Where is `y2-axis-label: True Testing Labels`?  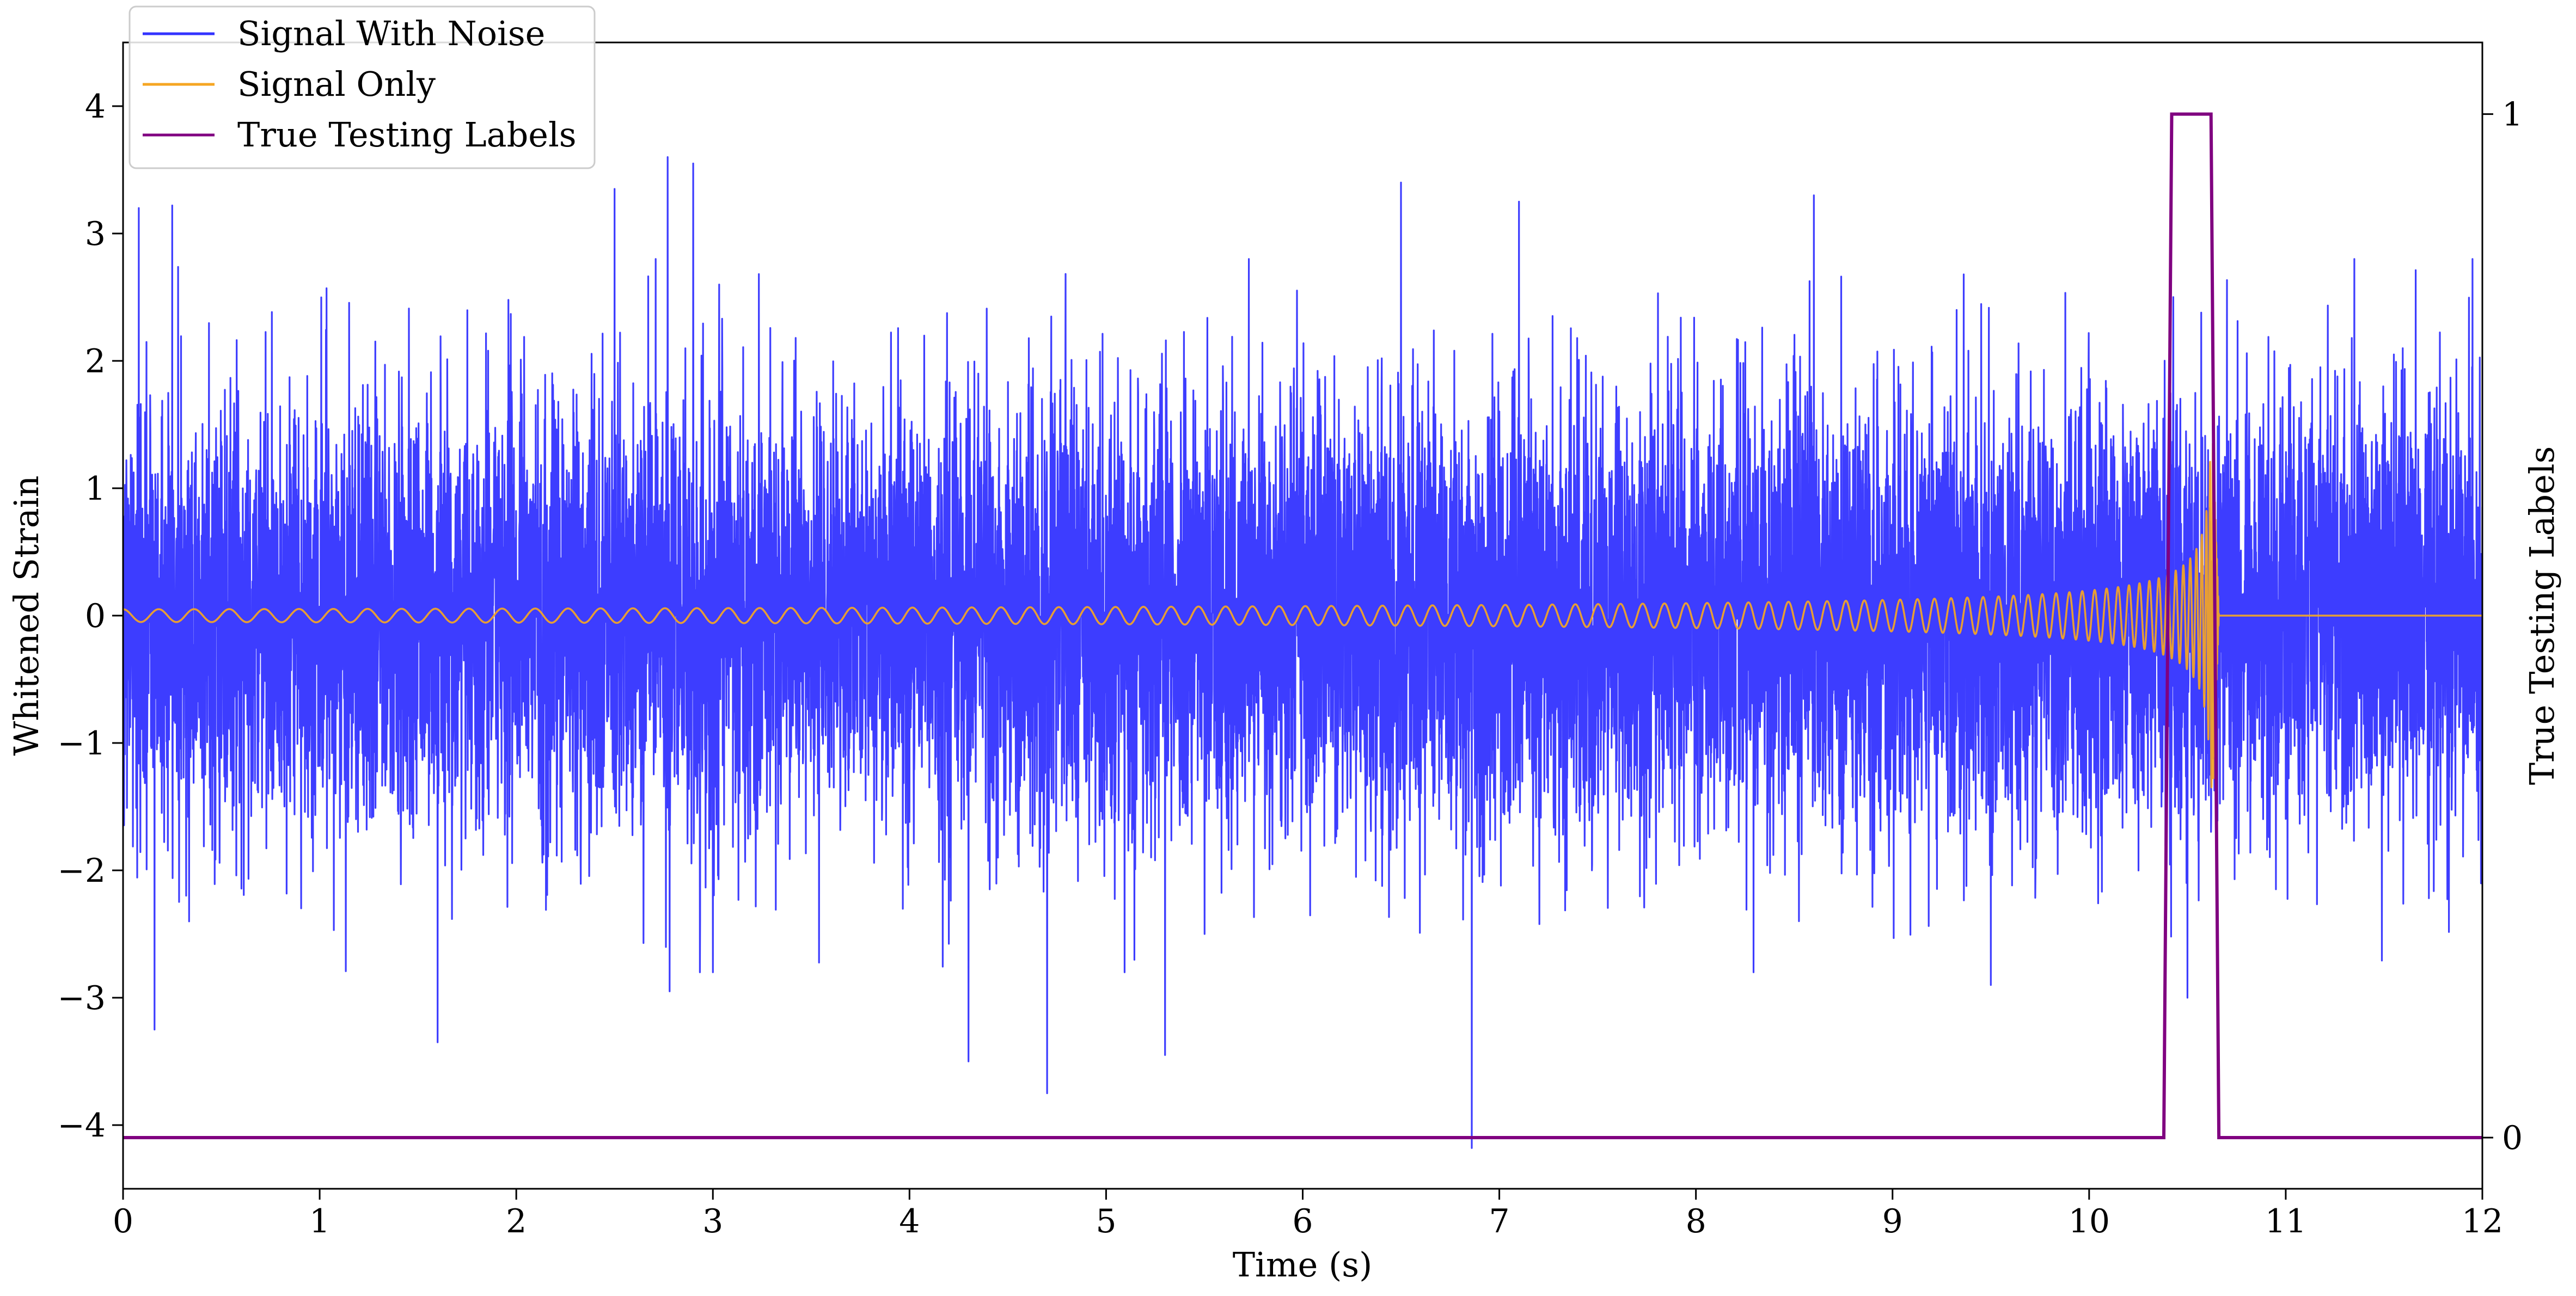
y2-axis-label: True Testing Labels is located at coordinates (2542, 616).